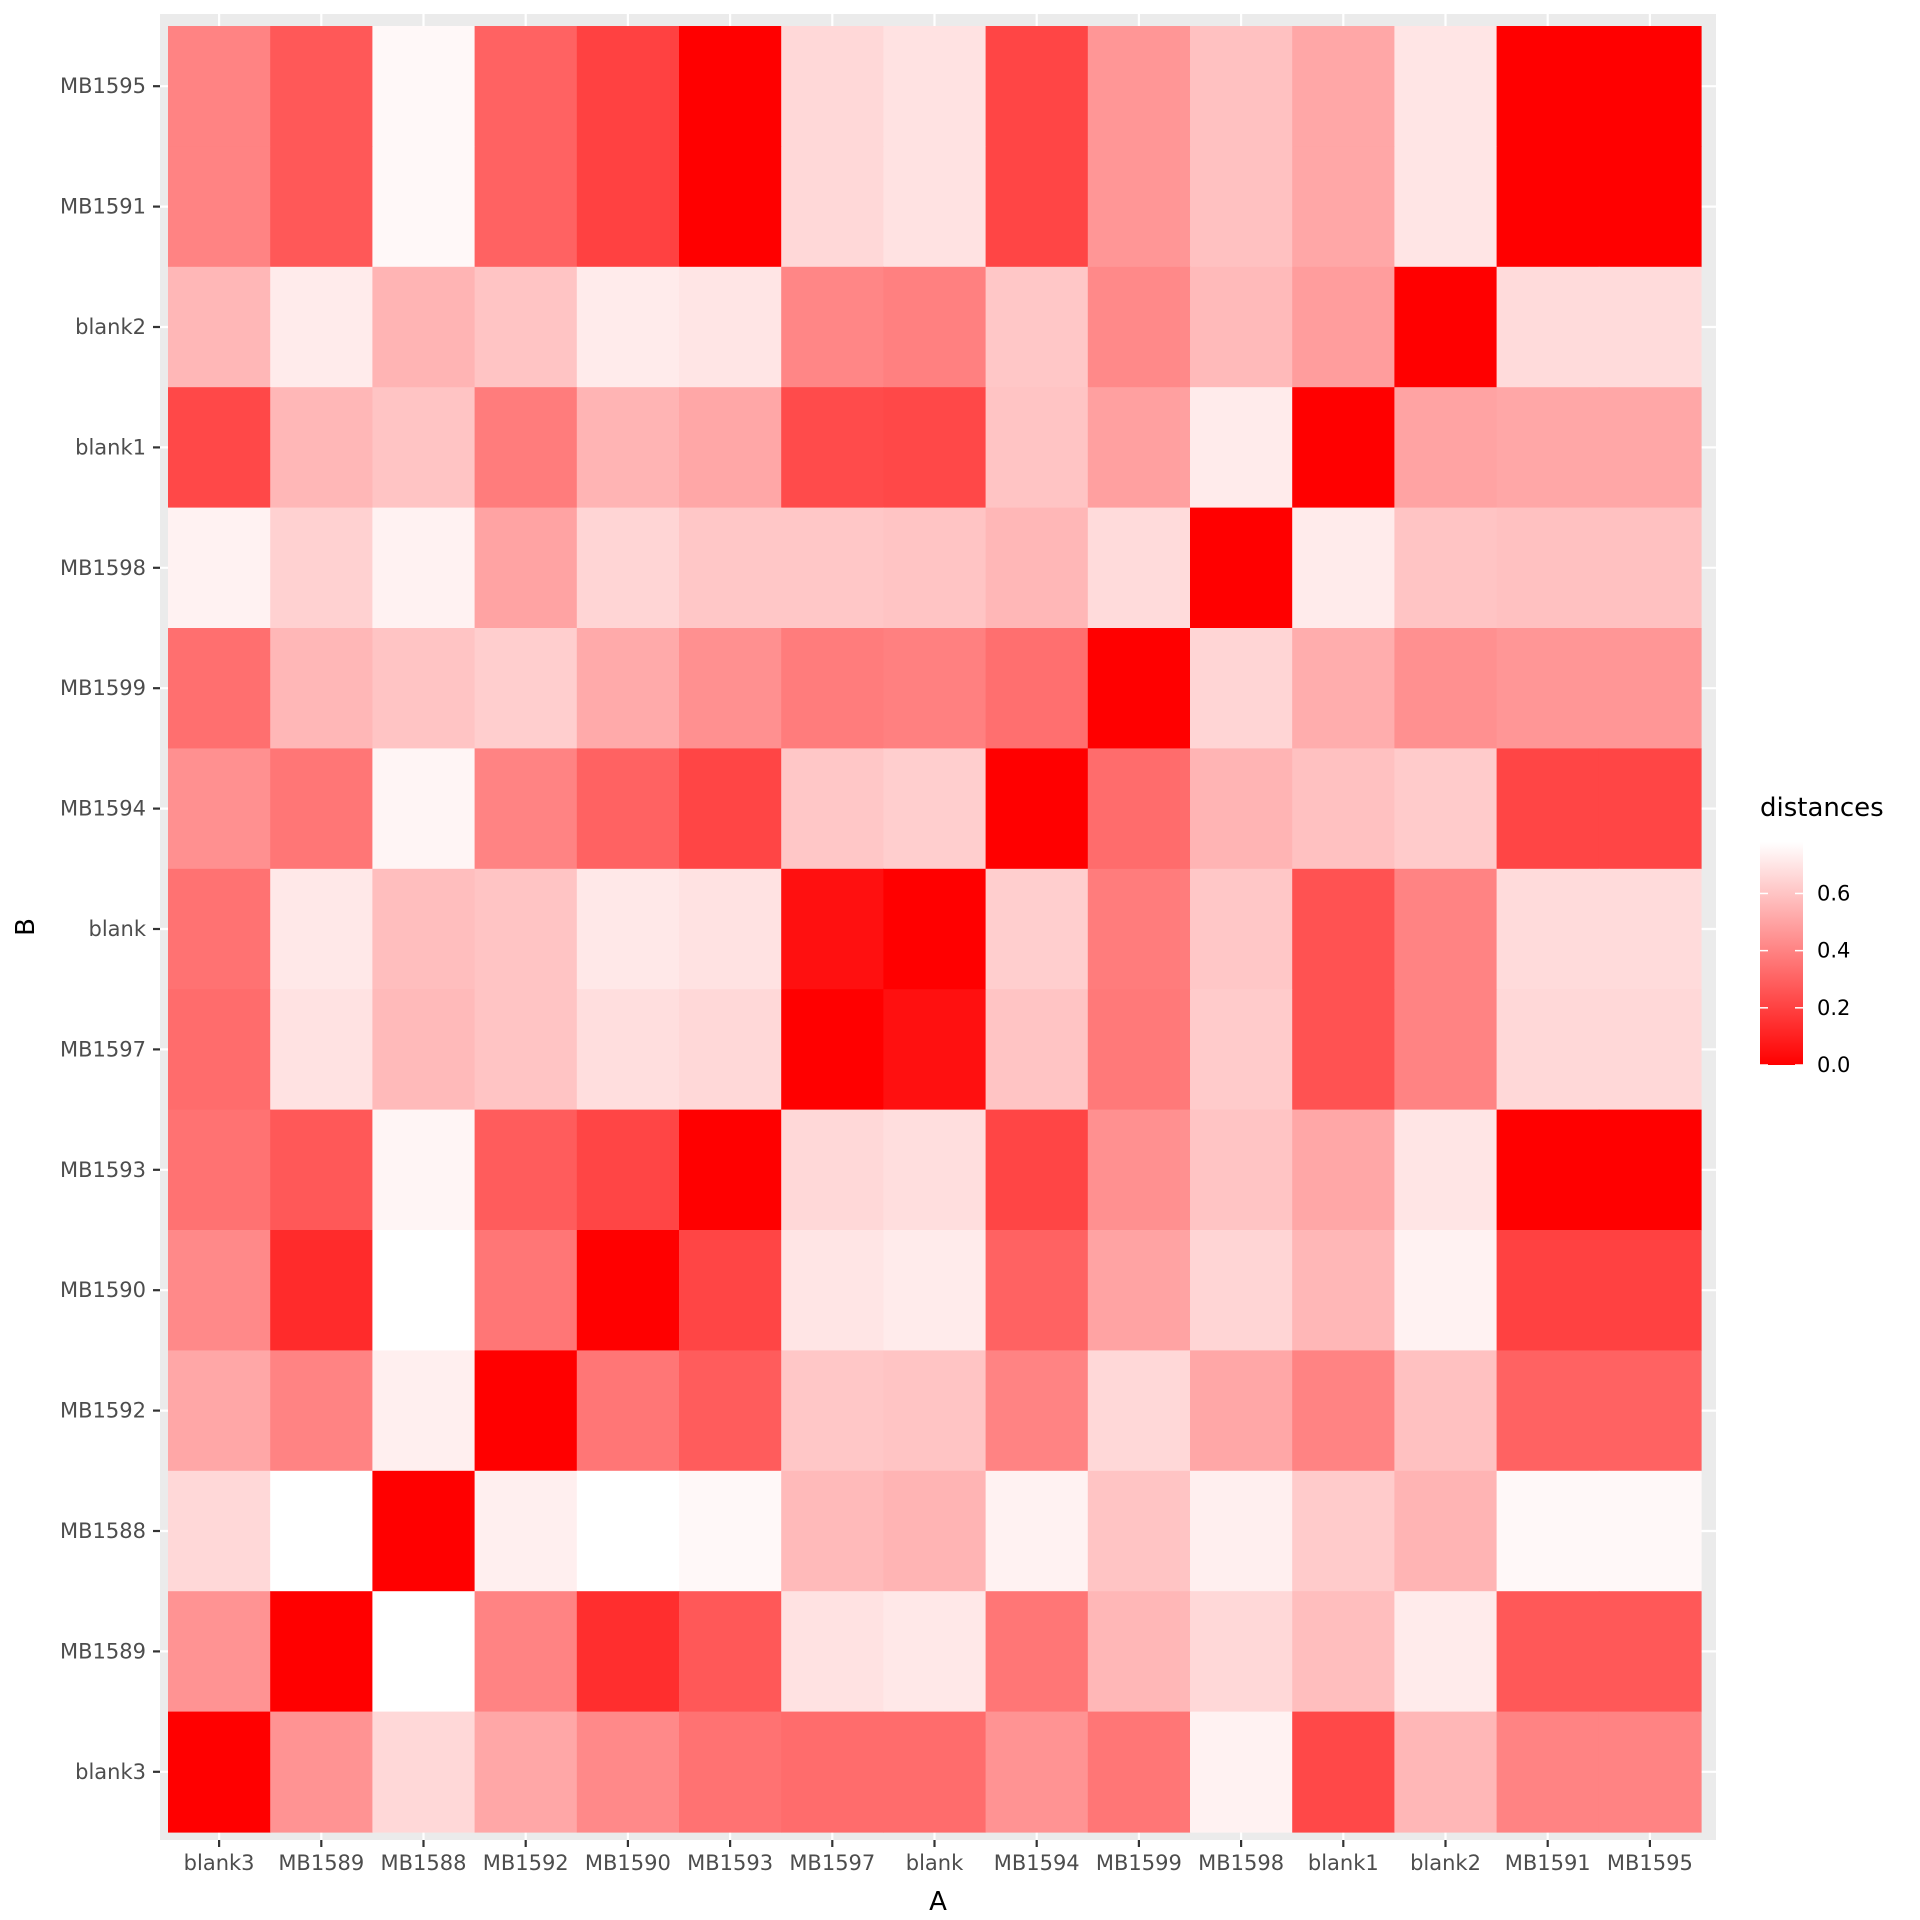  I want to click on x-tick-label: blank3, so click(219, 1863).